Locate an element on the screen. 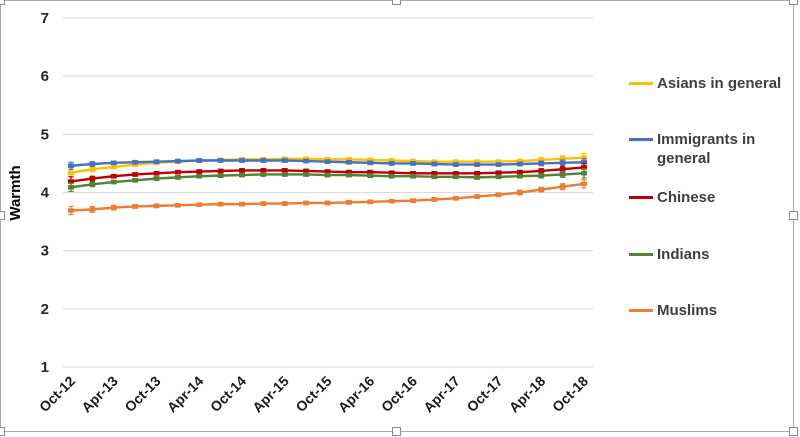  selection-handle-bottom-left is located at coordinates (2, 431).